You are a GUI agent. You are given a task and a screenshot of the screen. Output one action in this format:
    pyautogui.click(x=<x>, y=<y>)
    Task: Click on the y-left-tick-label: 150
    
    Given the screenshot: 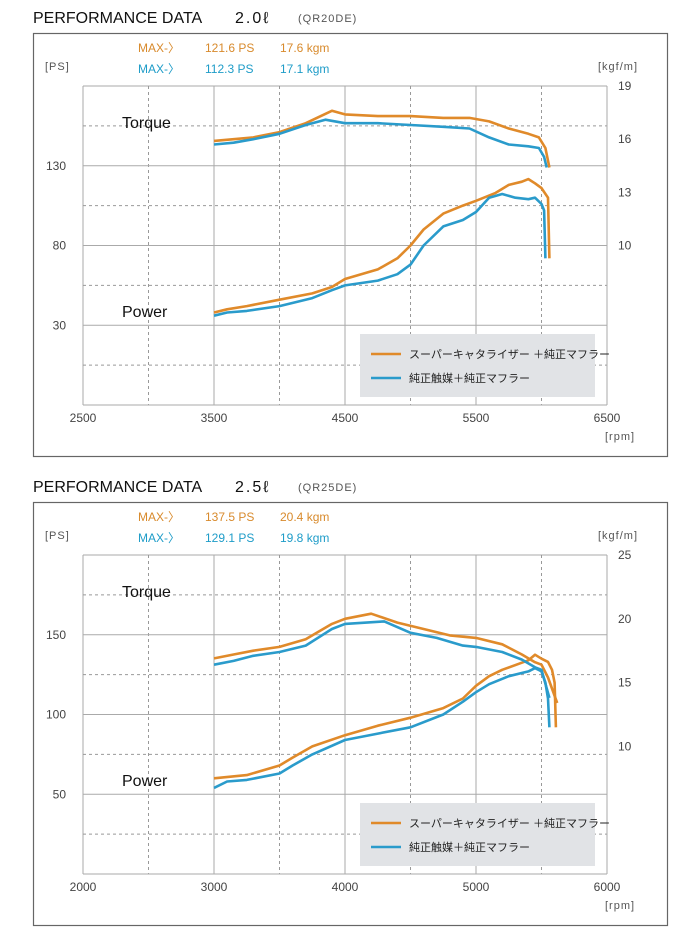 What is the action you would take?
    pyautogui.click(x=56, y=635)
    